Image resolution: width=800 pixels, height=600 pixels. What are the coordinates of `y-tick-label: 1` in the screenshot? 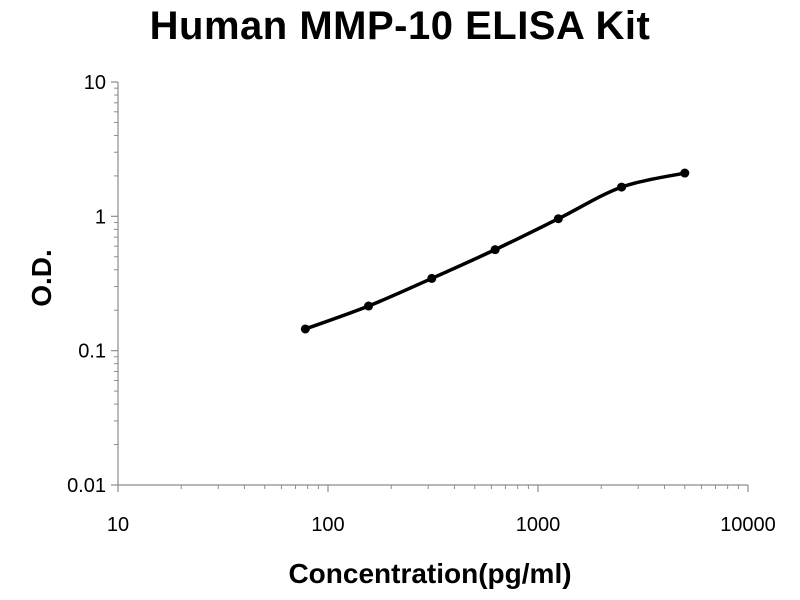 It's located at (100, 217).